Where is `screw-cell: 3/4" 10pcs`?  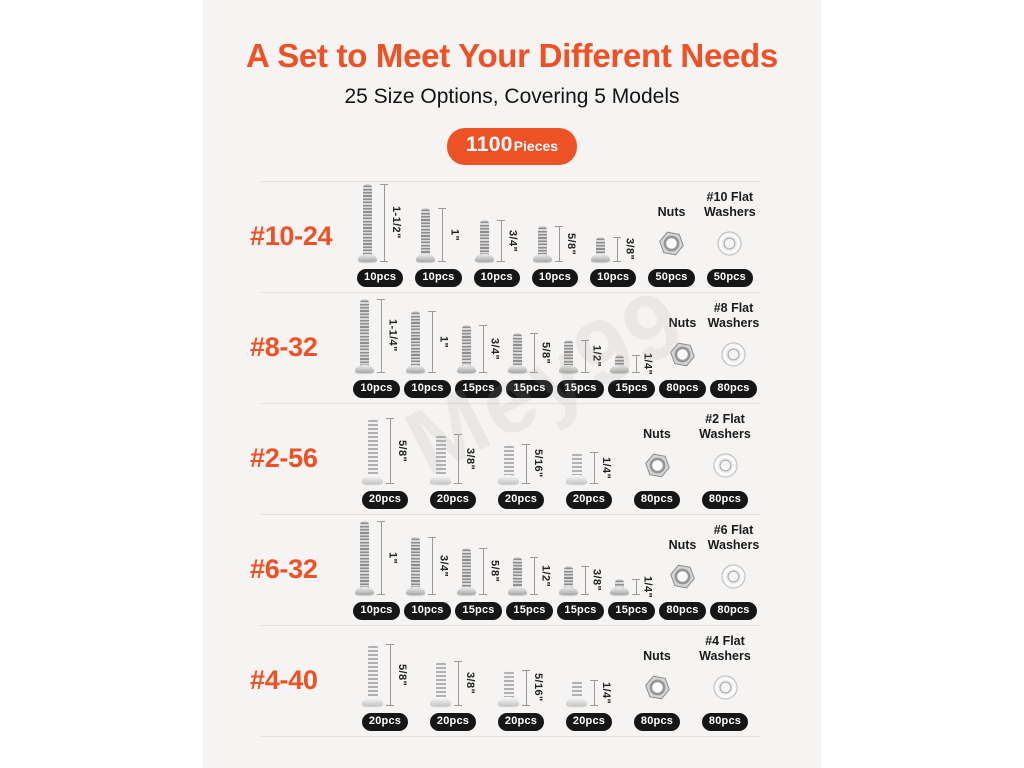 screw-cell: 3/4" 10pcs is located at coordinates (427, 567).